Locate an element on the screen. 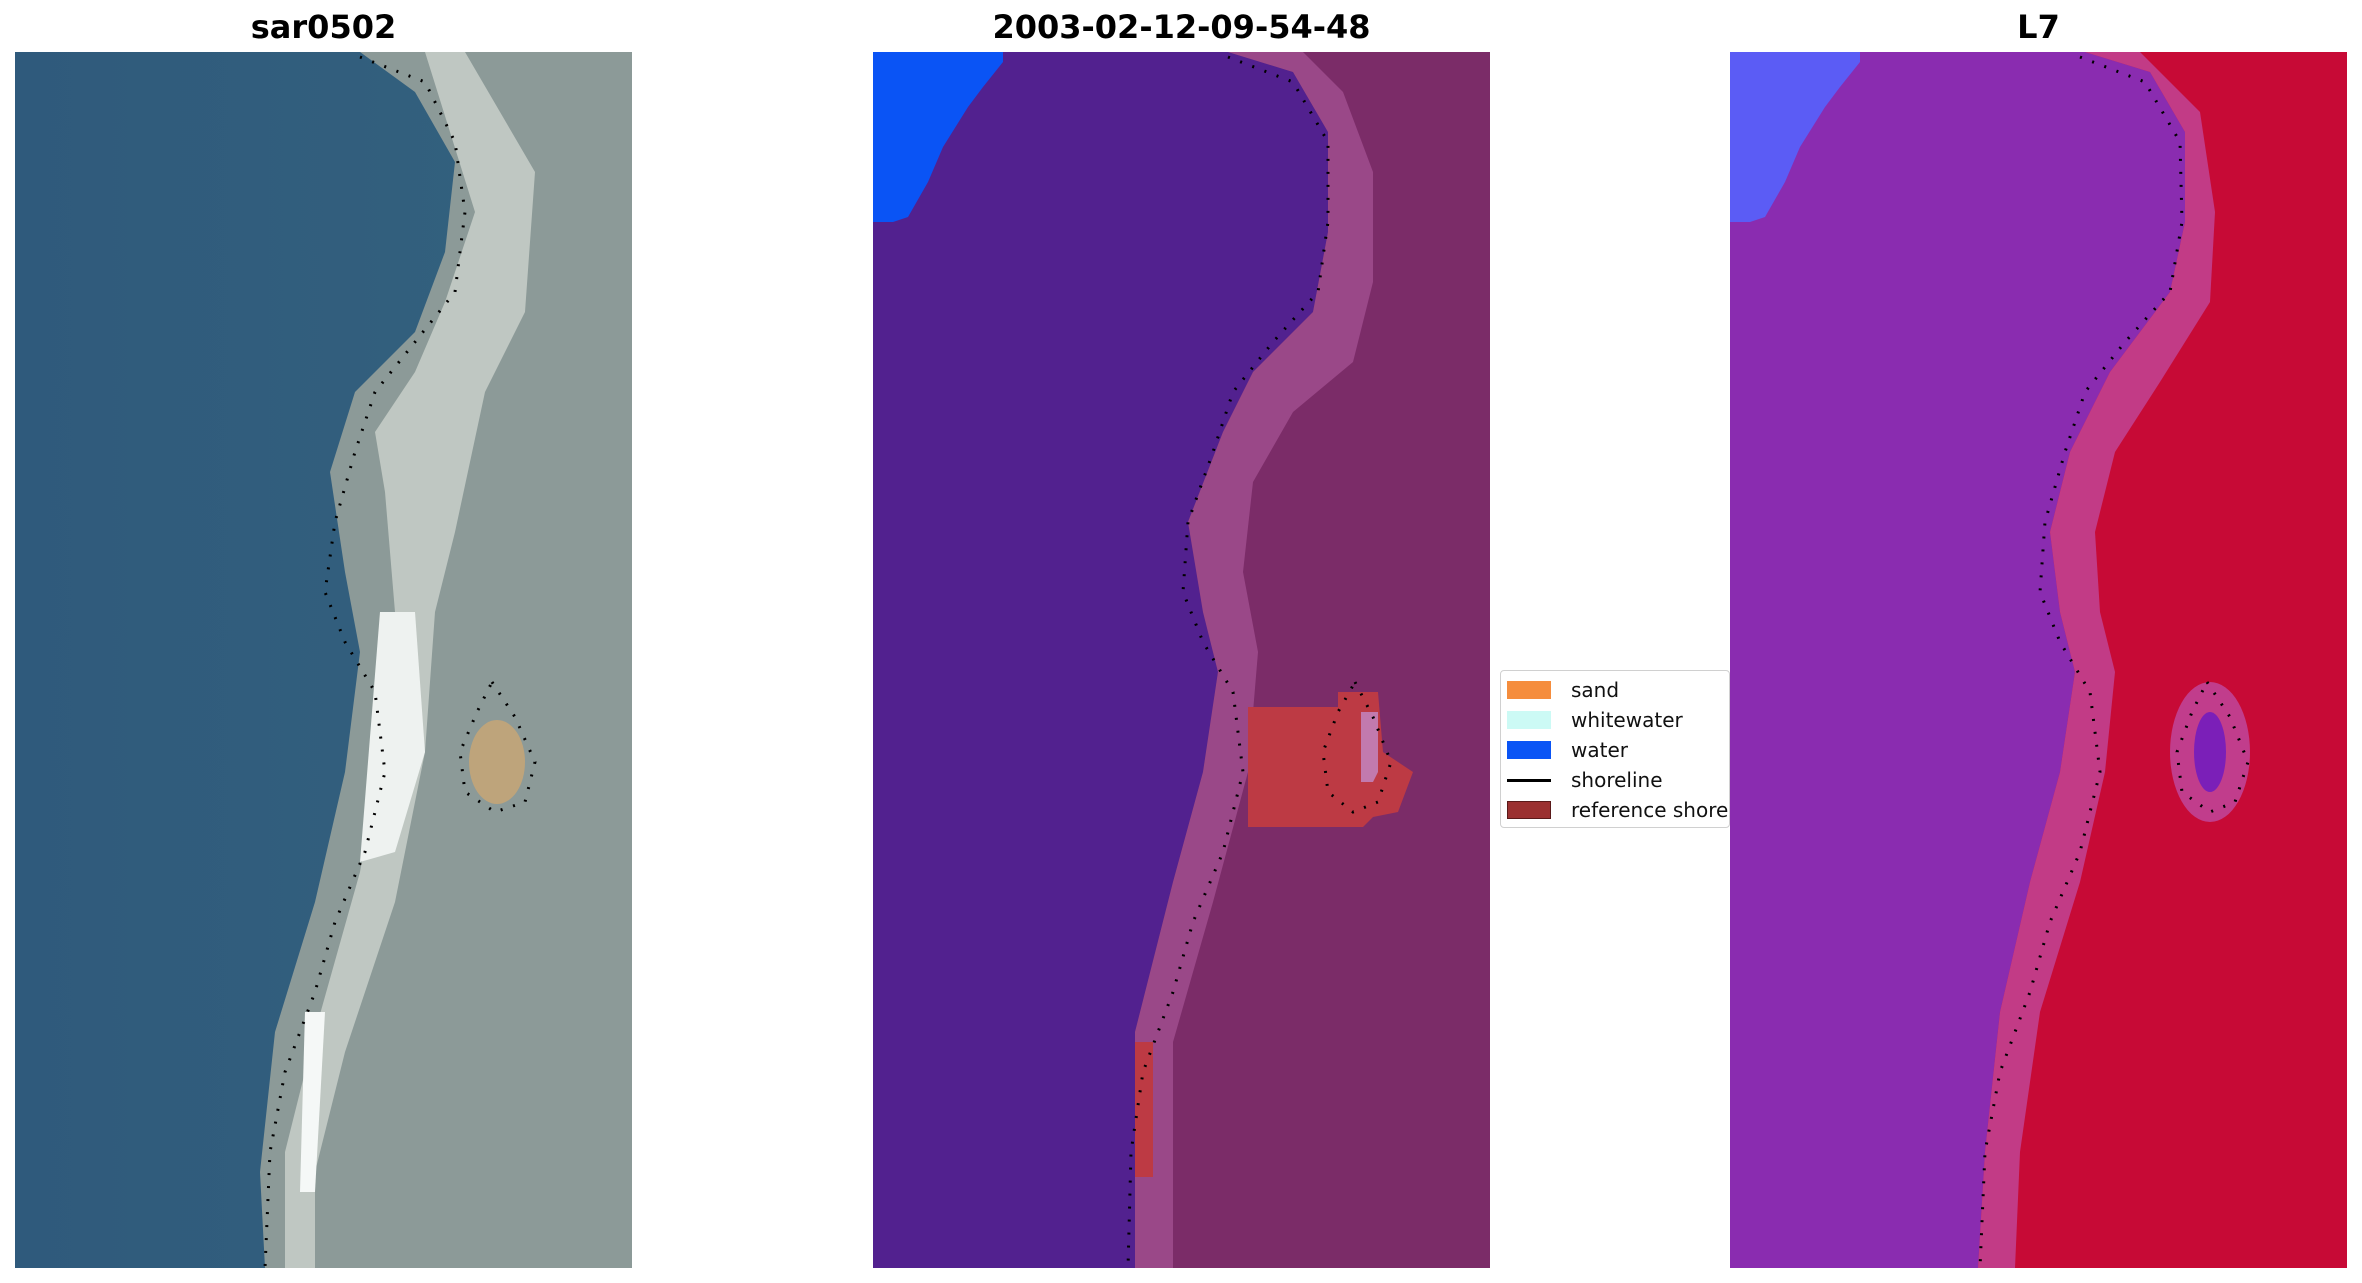  panel-title-rgb: sar0502 is located at coordinates (323, 27).